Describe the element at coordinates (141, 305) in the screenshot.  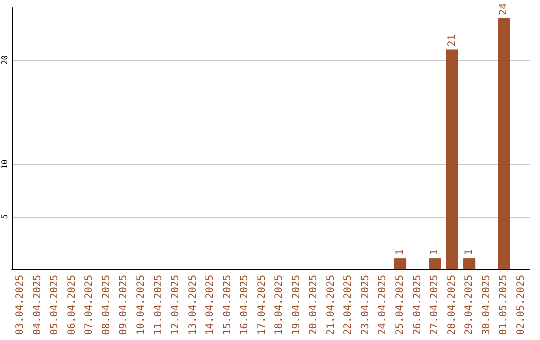
I see `x-tick-label: 10.04.2025` at that location.